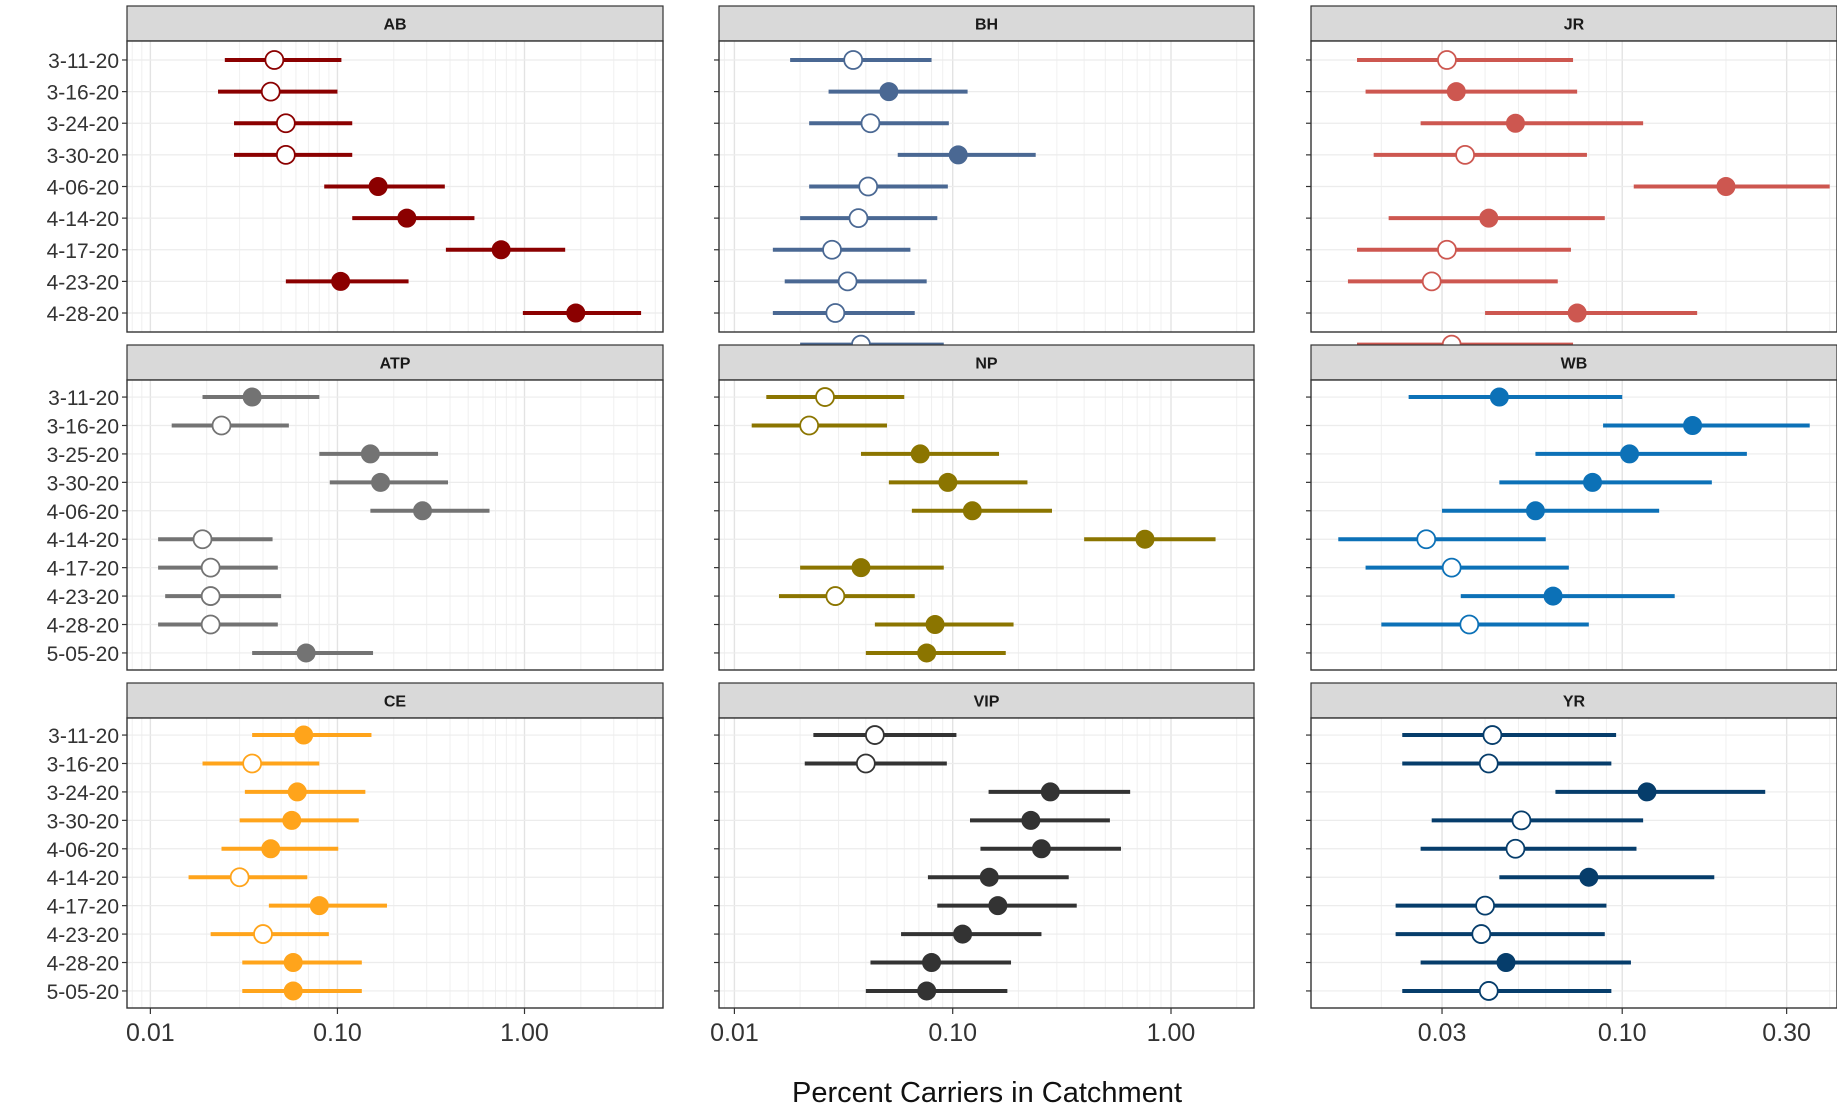  What do you see at coordinates (1786, 1033) in the screenshot?
I see `x-tick-label: 0.30` at bounding box center [1786, 1033].